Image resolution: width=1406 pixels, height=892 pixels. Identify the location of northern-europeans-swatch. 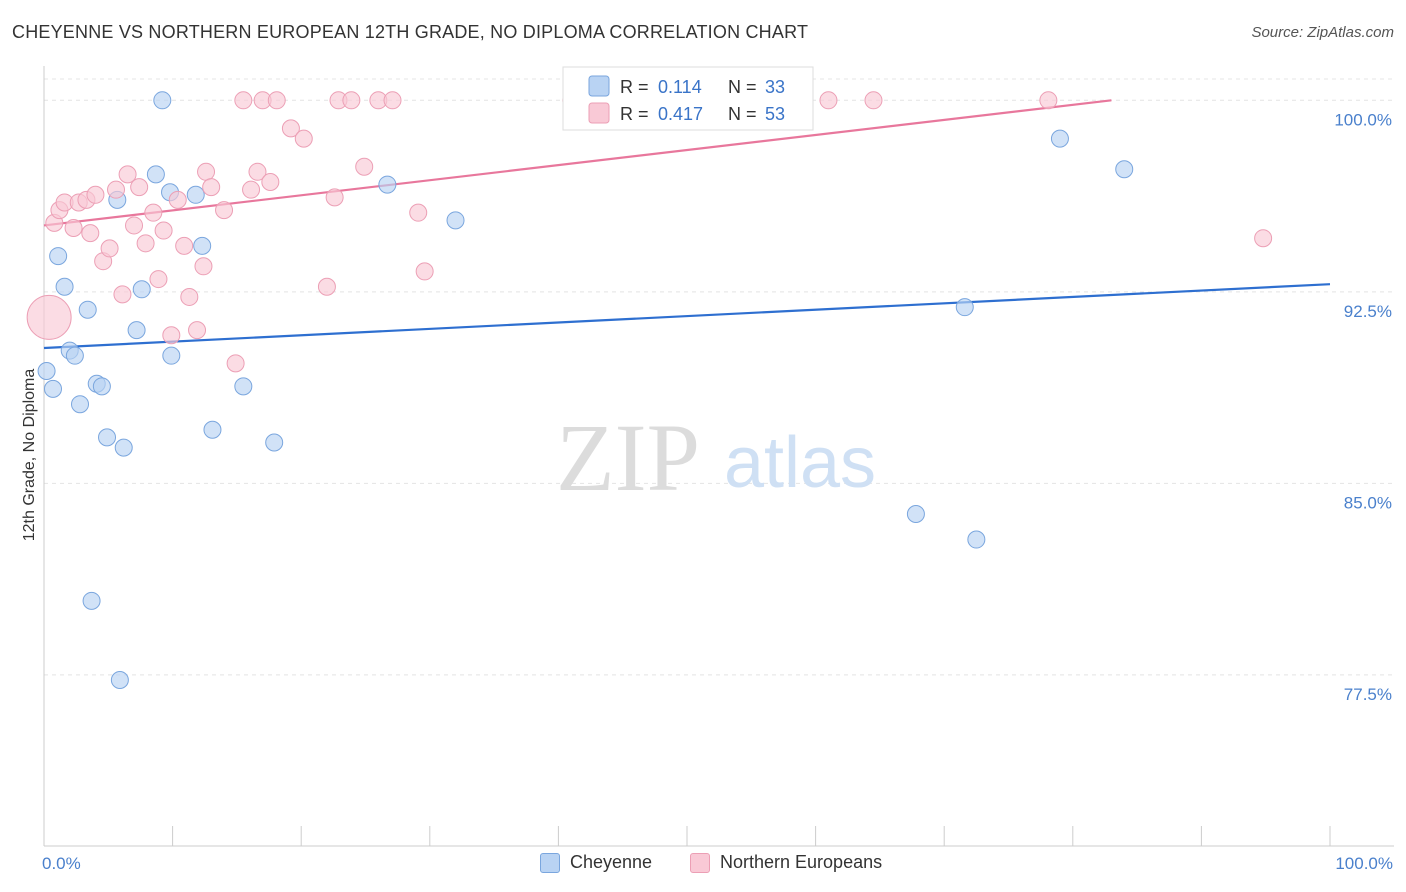
(700, 862).